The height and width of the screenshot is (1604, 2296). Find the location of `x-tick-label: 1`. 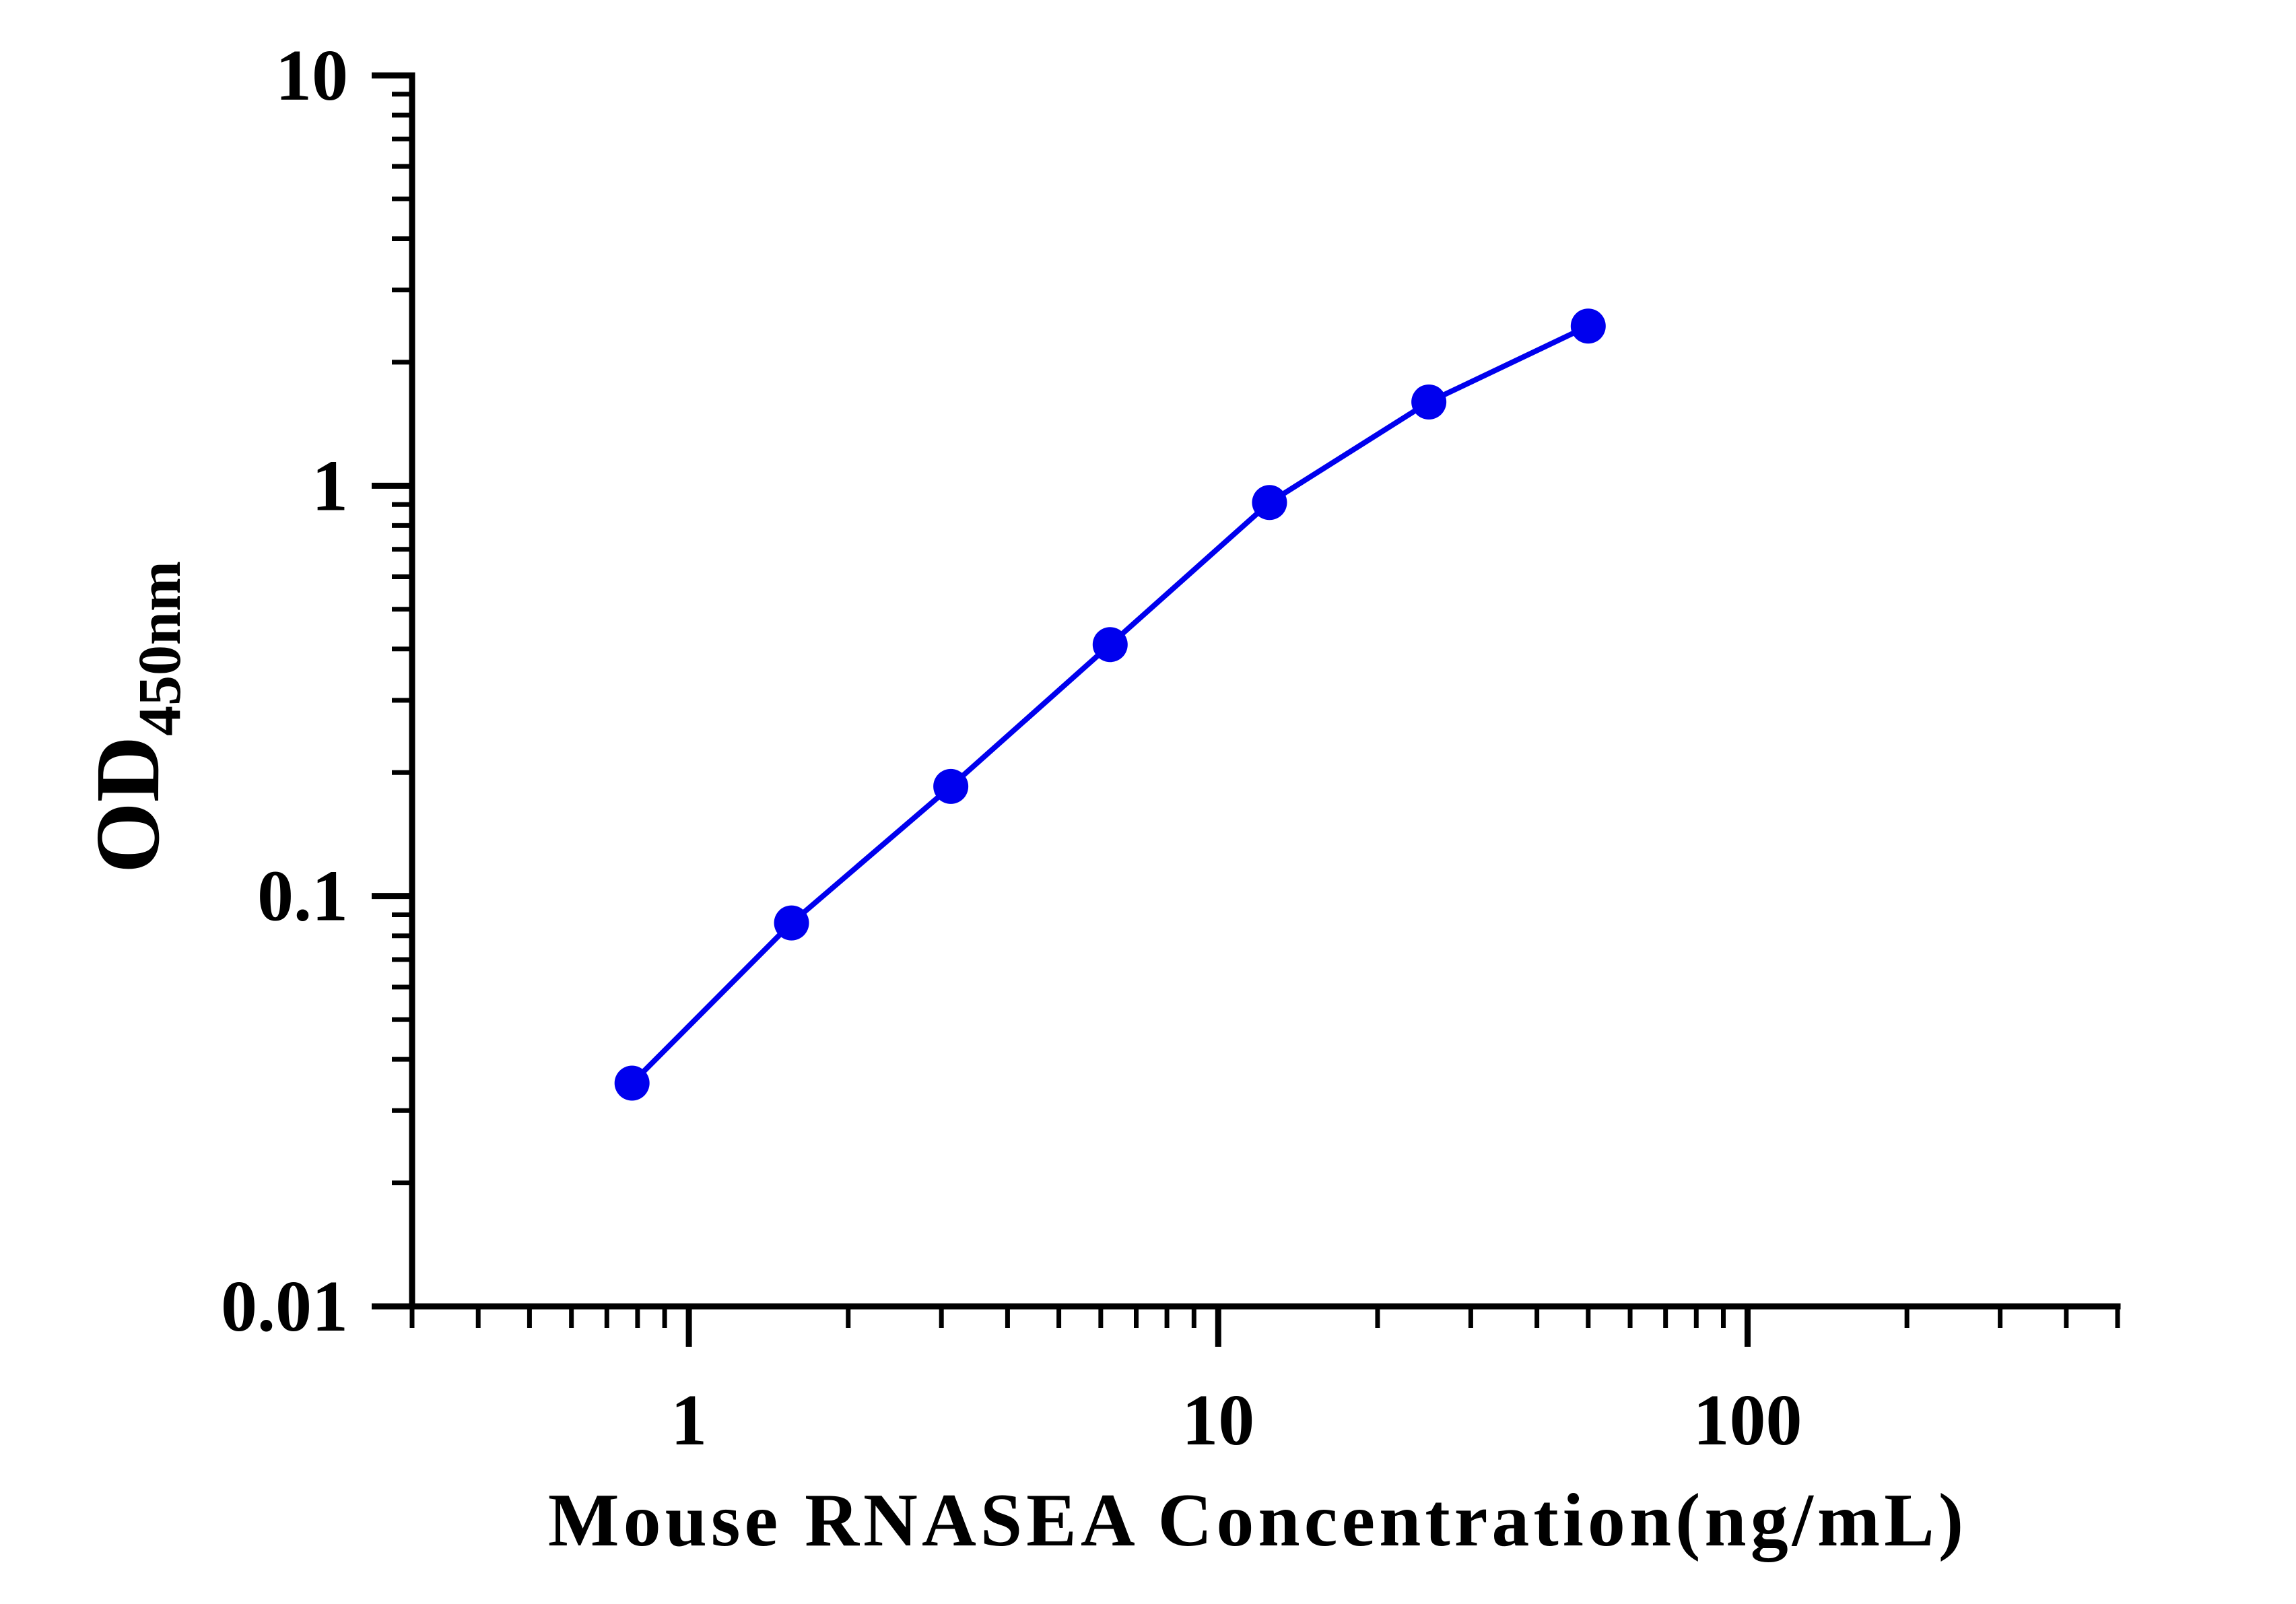

x-tick-label: 1 is located at coordinates (689, 1420).